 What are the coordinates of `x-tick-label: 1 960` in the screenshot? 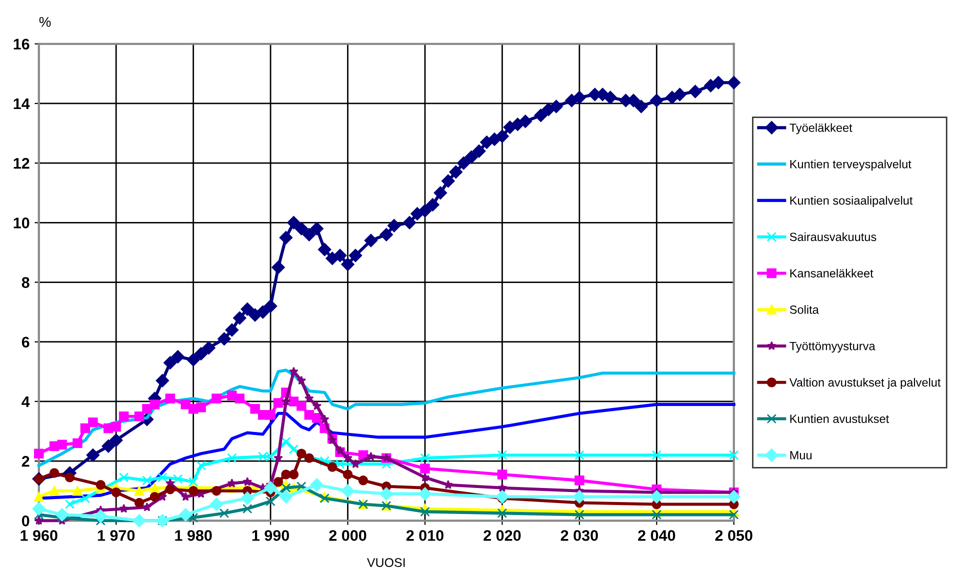 It's located at (39, 535).